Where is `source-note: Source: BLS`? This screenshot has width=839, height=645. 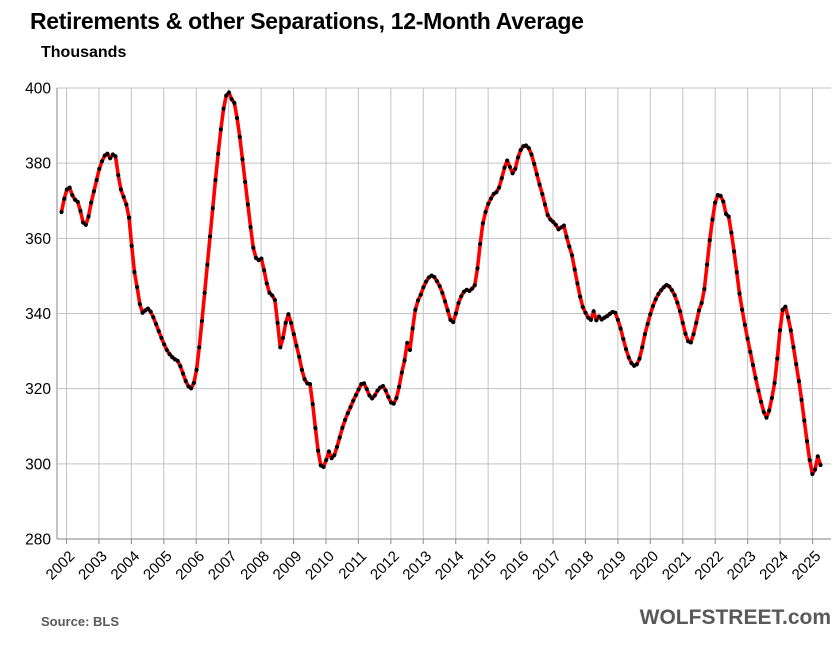
source-note: Source: BLS is located at coordinates (80, 621).